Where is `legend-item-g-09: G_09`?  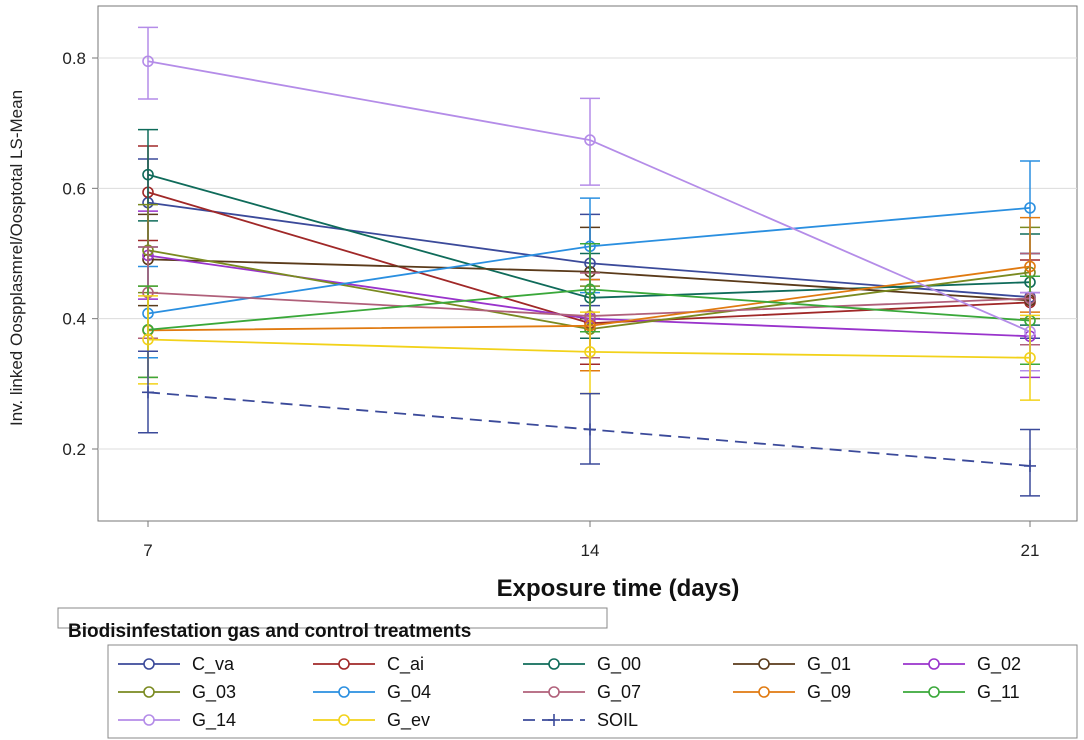
legend-item-g-09: G_09 is located at coordinates (792, 692).